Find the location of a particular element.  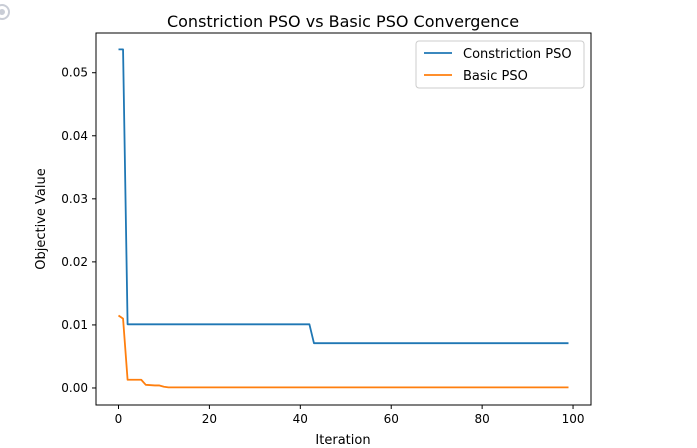

x-tick-label: 0 is located at coordinates (119, 419).